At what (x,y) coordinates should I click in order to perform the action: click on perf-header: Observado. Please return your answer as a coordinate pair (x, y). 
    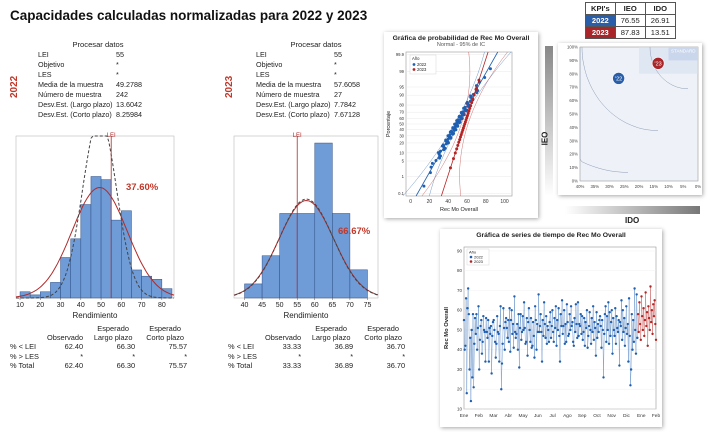
    Looking at the image, I should click on (283, 337).